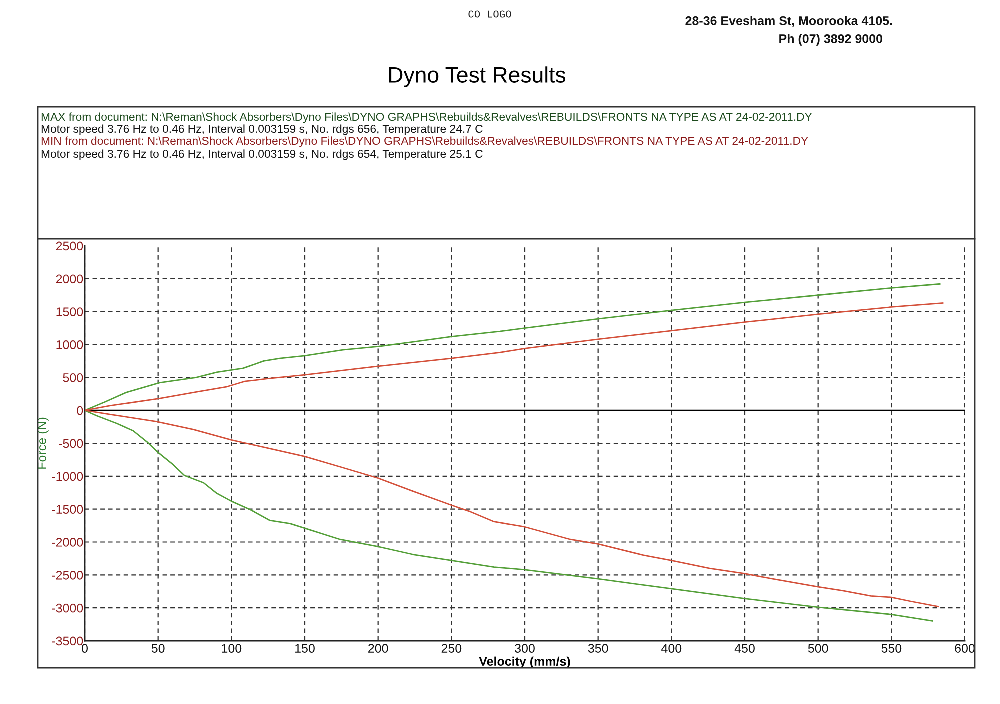 The height and width of the screenshot is (704, 1000). I want to click on y-tick-label: 1000, so click(70, 345).